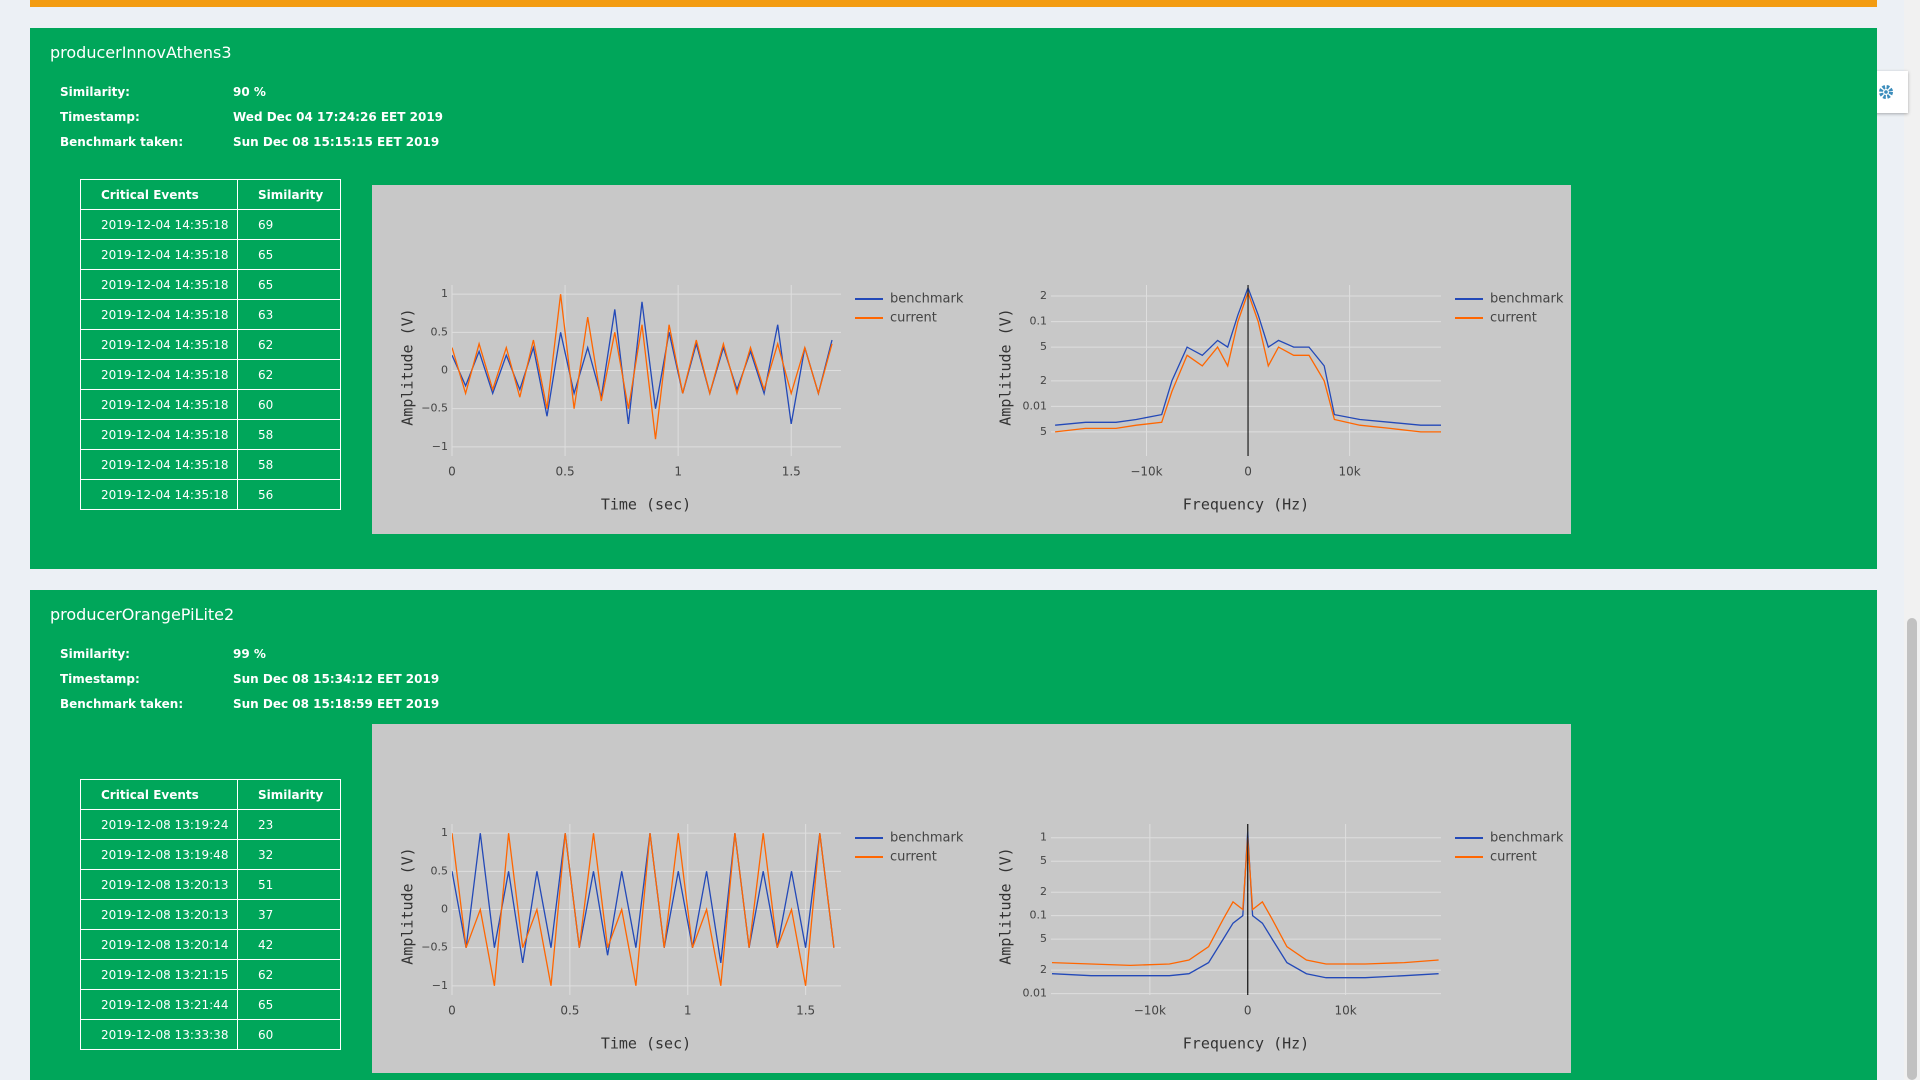 The width and height of the screenshot is (1920, 1080). Describe the element at coordinates (336, 142) in the screenshot. I see `info-value: Sun Dec 08 15:15:15 EET 2019` at that location.